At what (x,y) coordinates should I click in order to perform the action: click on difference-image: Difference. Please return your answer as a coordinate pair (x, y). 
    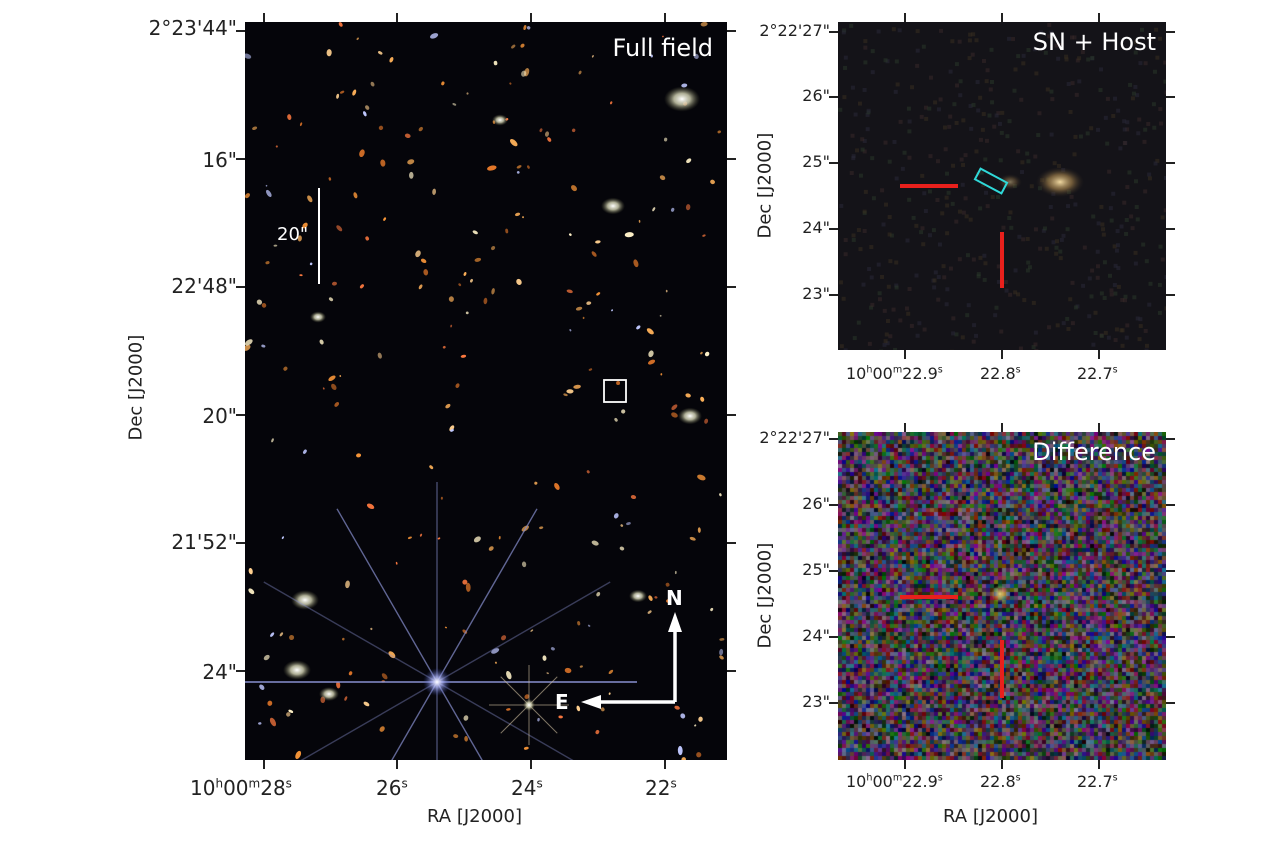
    Looking at the image, I should click on (1002, 596).